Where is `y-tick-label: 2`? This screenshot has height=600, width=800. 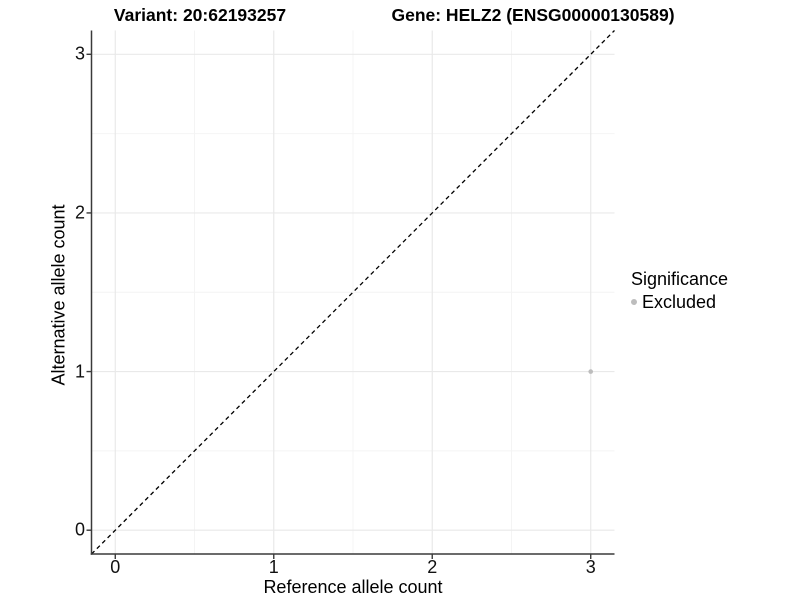
y-tick-label: 2 is located at coordinates (79, 212).